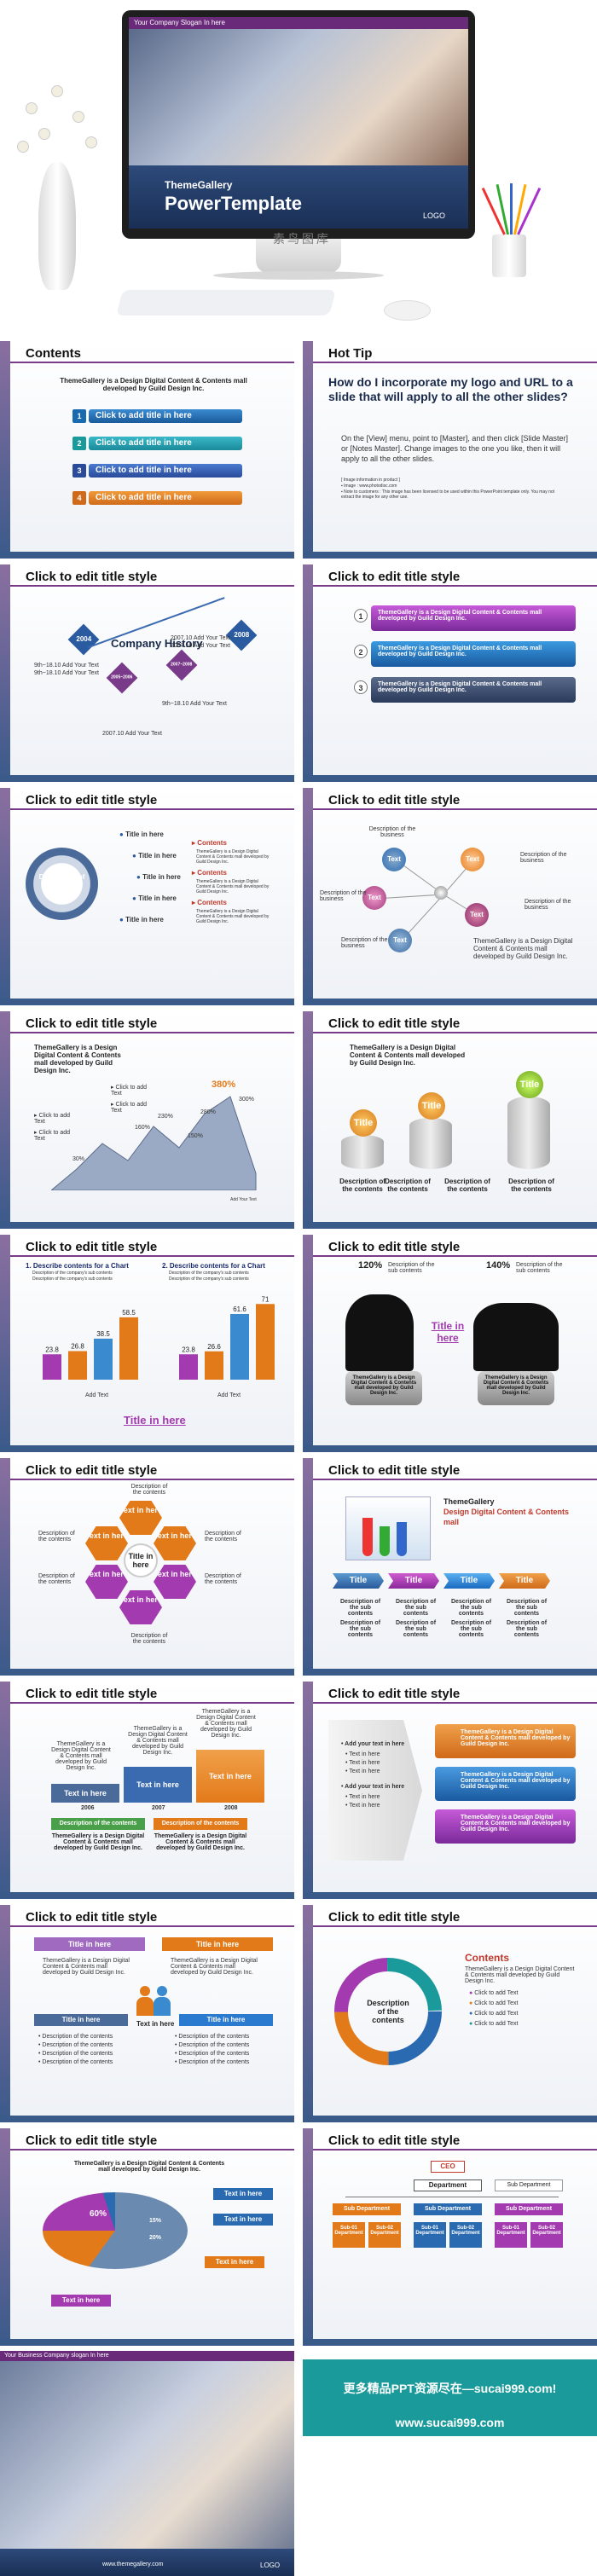  Describe the element at coordinates (430, 2235) in the screenshot. I see `org-leaf: Sub-01 Department` at that location.